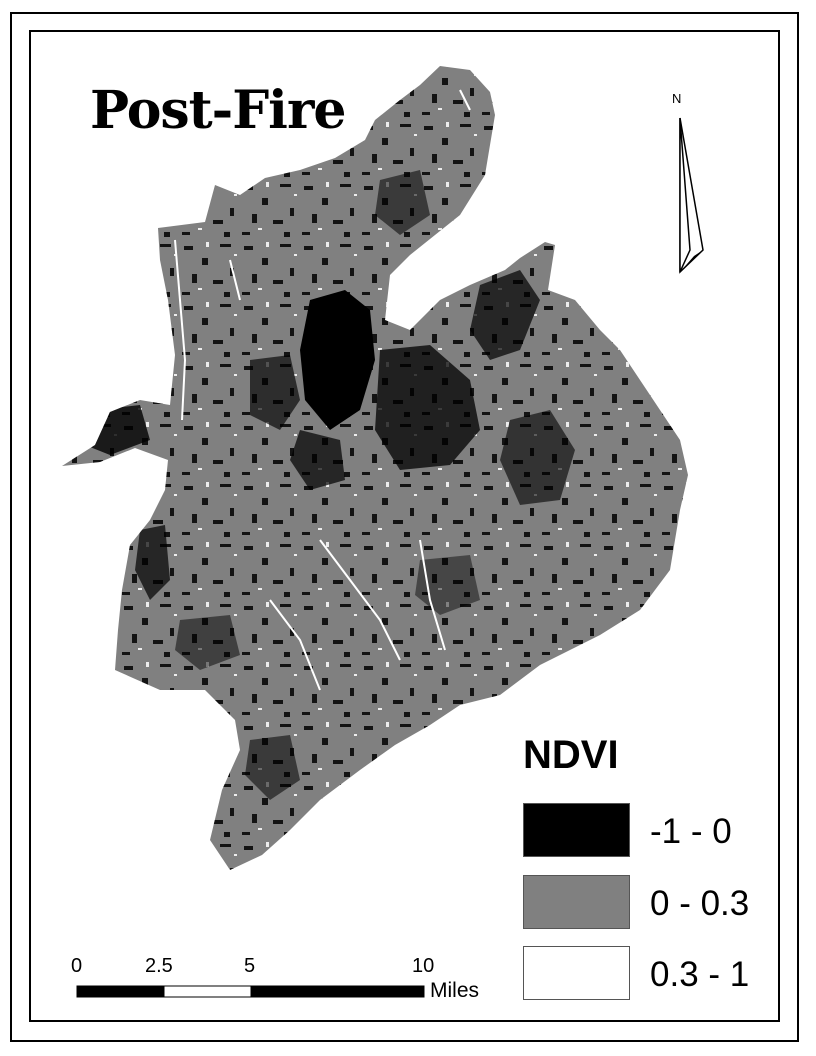  Describe the element at coordinates (576, 830) in the screenshot. I see `legend-swatch-low` at that location.